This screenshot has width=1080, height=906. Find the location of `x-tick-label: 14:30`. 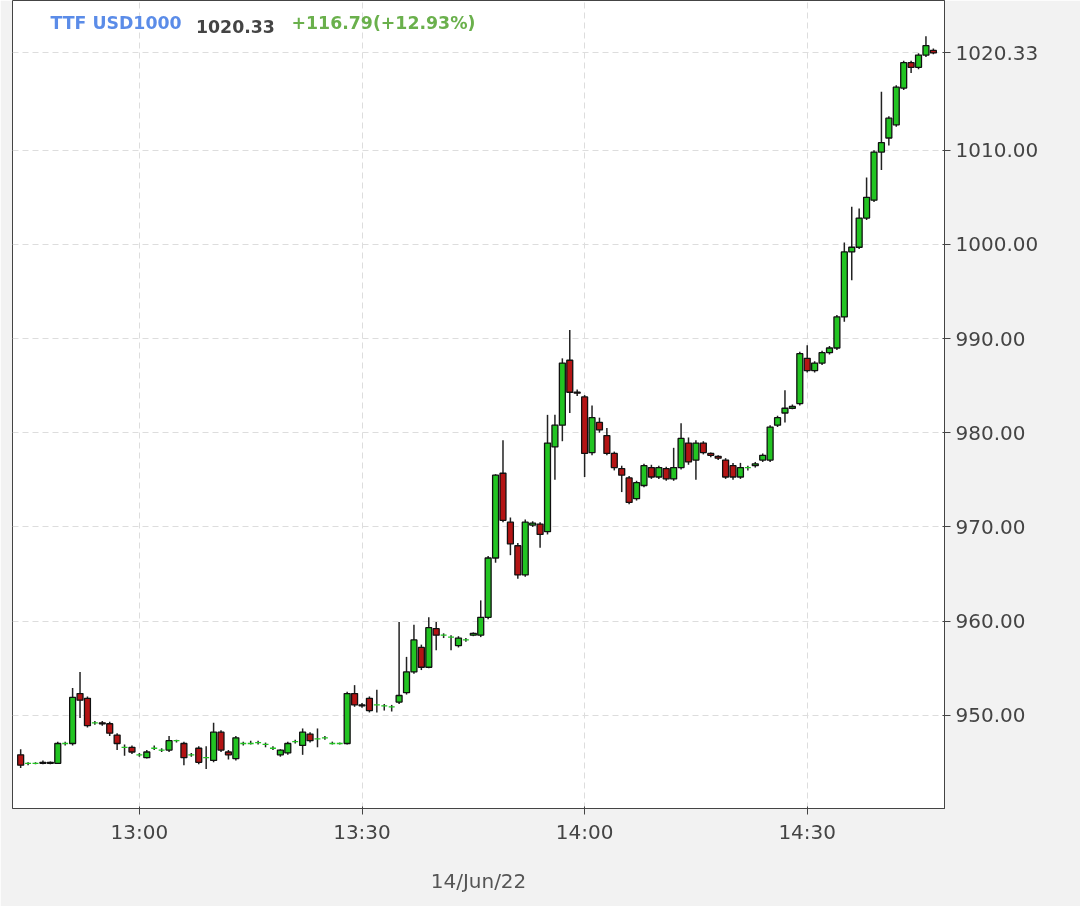

x-tick-label: 14:30 is located at coordinates (807, 831).